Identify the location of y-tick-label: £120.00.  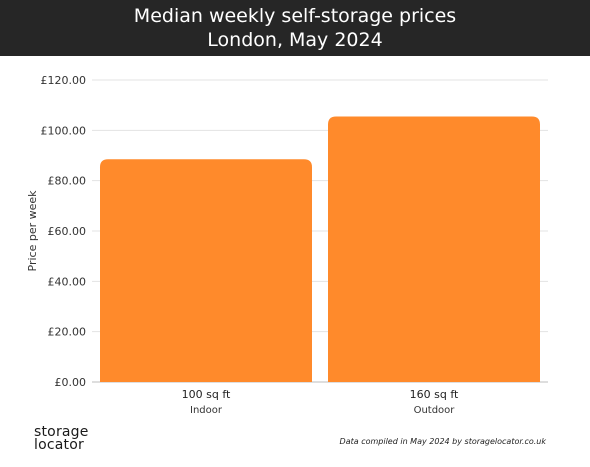
(64, 80).